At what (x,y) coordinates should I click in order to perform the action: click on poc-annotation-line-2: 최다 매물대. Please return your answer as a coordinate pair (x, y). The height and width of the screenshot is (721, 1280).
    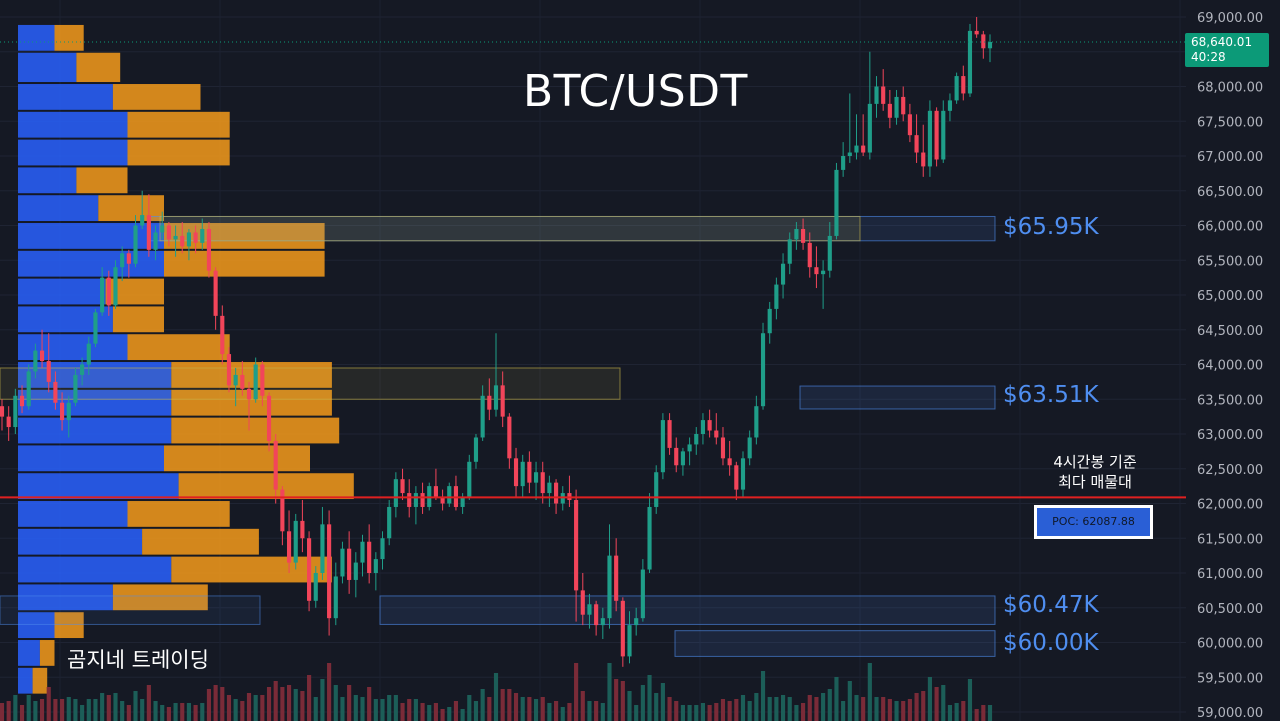
    Looking at the image, I should click on (1095, 482).